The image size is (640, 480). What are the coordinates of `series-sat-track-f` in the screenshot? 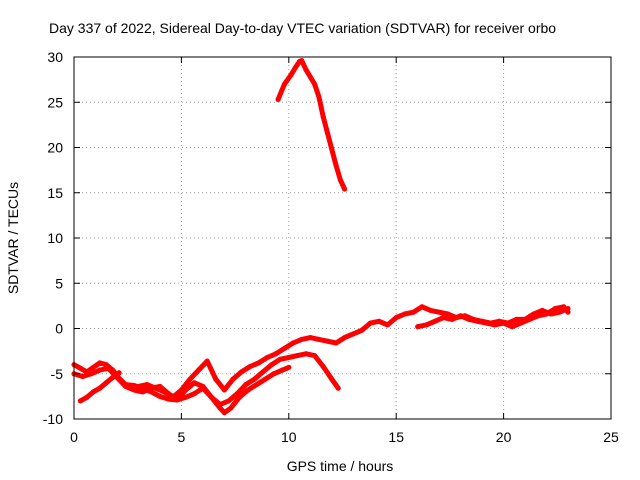 It's located at (311, 125).